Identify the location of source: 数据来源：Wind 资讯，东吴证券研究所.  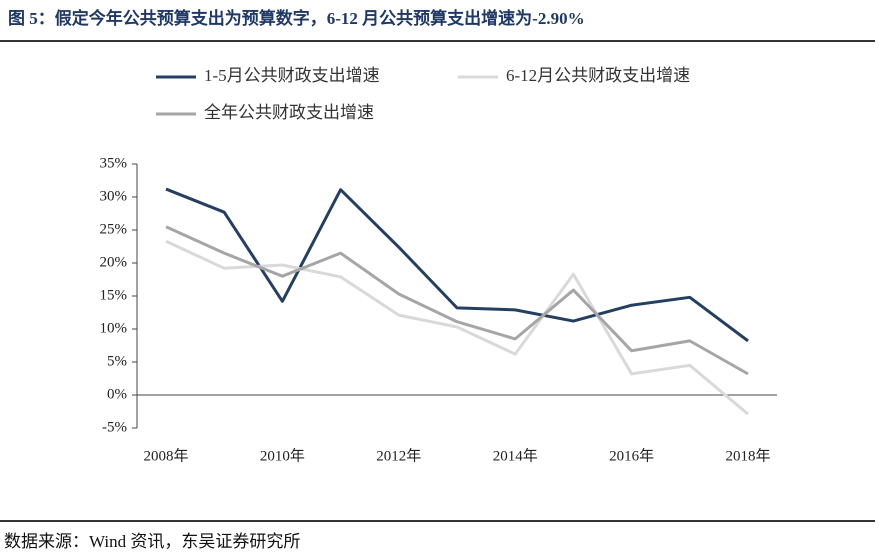
(152, 541).